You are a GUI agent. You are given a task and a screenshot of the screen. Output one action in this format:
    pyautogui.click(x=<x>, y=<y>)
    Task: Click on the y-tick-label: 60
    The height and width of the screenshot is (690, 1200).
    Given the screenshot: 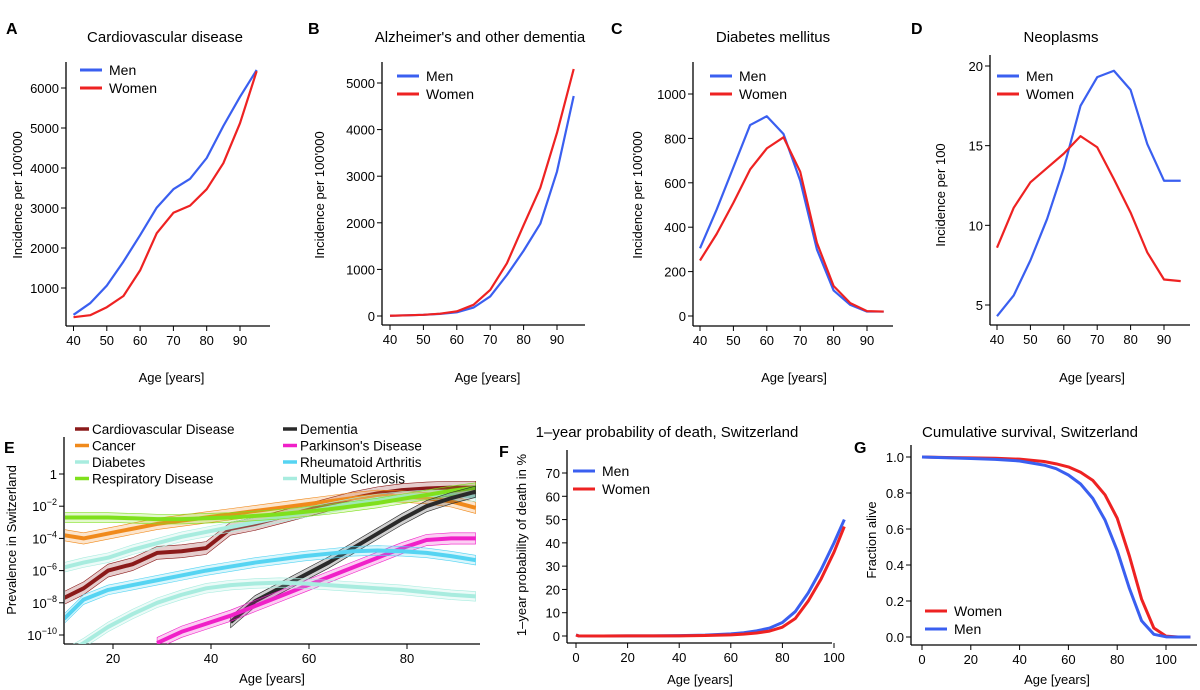 What is the action you would take?
    pyautogui.click(x=553, y=496)
    